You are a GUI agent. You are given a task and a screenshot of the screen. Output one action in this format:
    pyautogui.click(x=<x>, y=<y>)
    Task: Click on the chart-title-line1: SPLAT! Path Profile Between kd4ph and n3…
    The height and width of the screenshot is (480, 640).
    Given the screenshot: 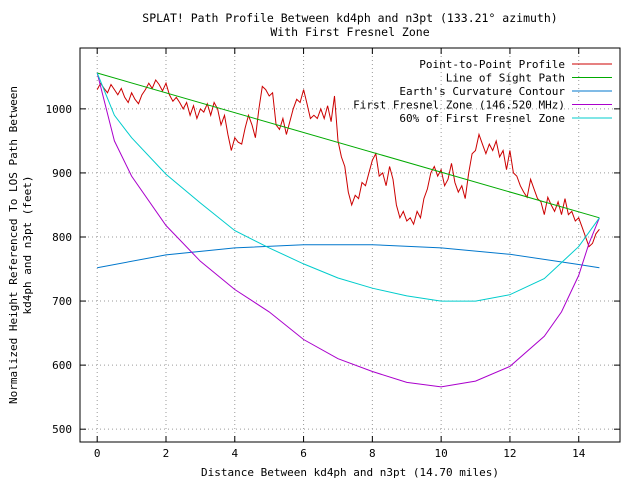 What is the action you would take?
    pyautogui.click(x=349, y=18)
    